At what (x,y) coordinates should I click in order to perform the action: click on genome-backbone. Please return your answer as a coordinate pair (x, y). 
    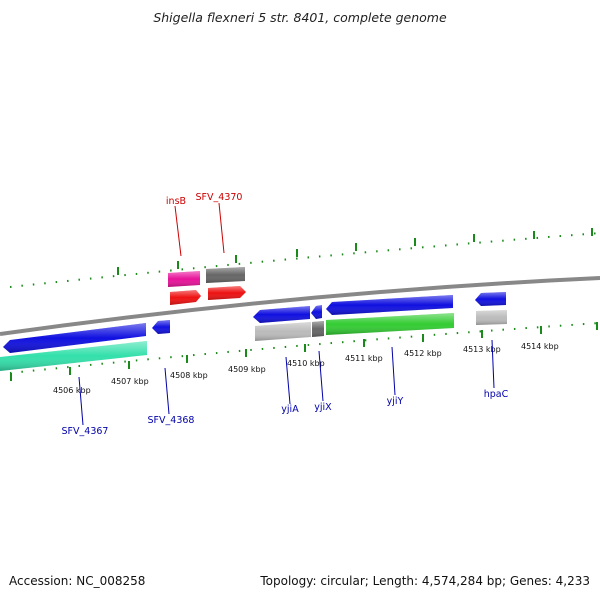
    Looking at the image, I should click on (300, 306).